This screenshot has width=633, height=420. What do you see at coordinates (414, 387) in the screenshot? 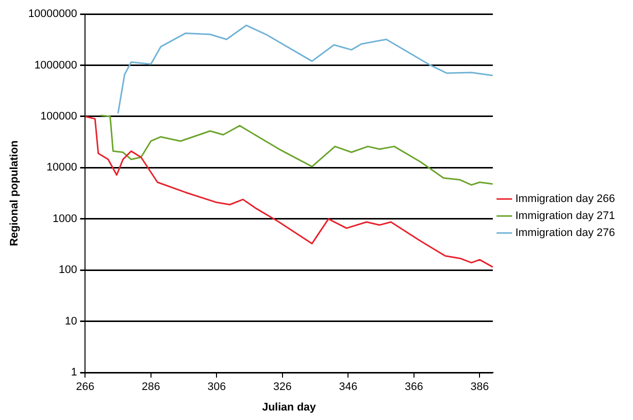
I see `x-tick-label: 366` at bounding box center [414, 387].